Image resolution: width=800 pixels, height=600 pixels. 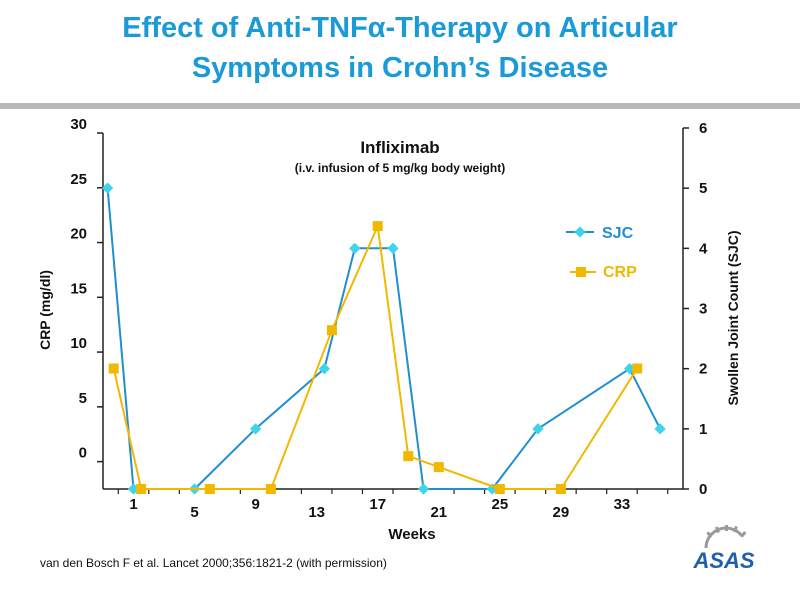 What do you see at coordinates (580, 232) in the screenshot?
I see `legend-sjc-marker` at bounding box center [580, 232].